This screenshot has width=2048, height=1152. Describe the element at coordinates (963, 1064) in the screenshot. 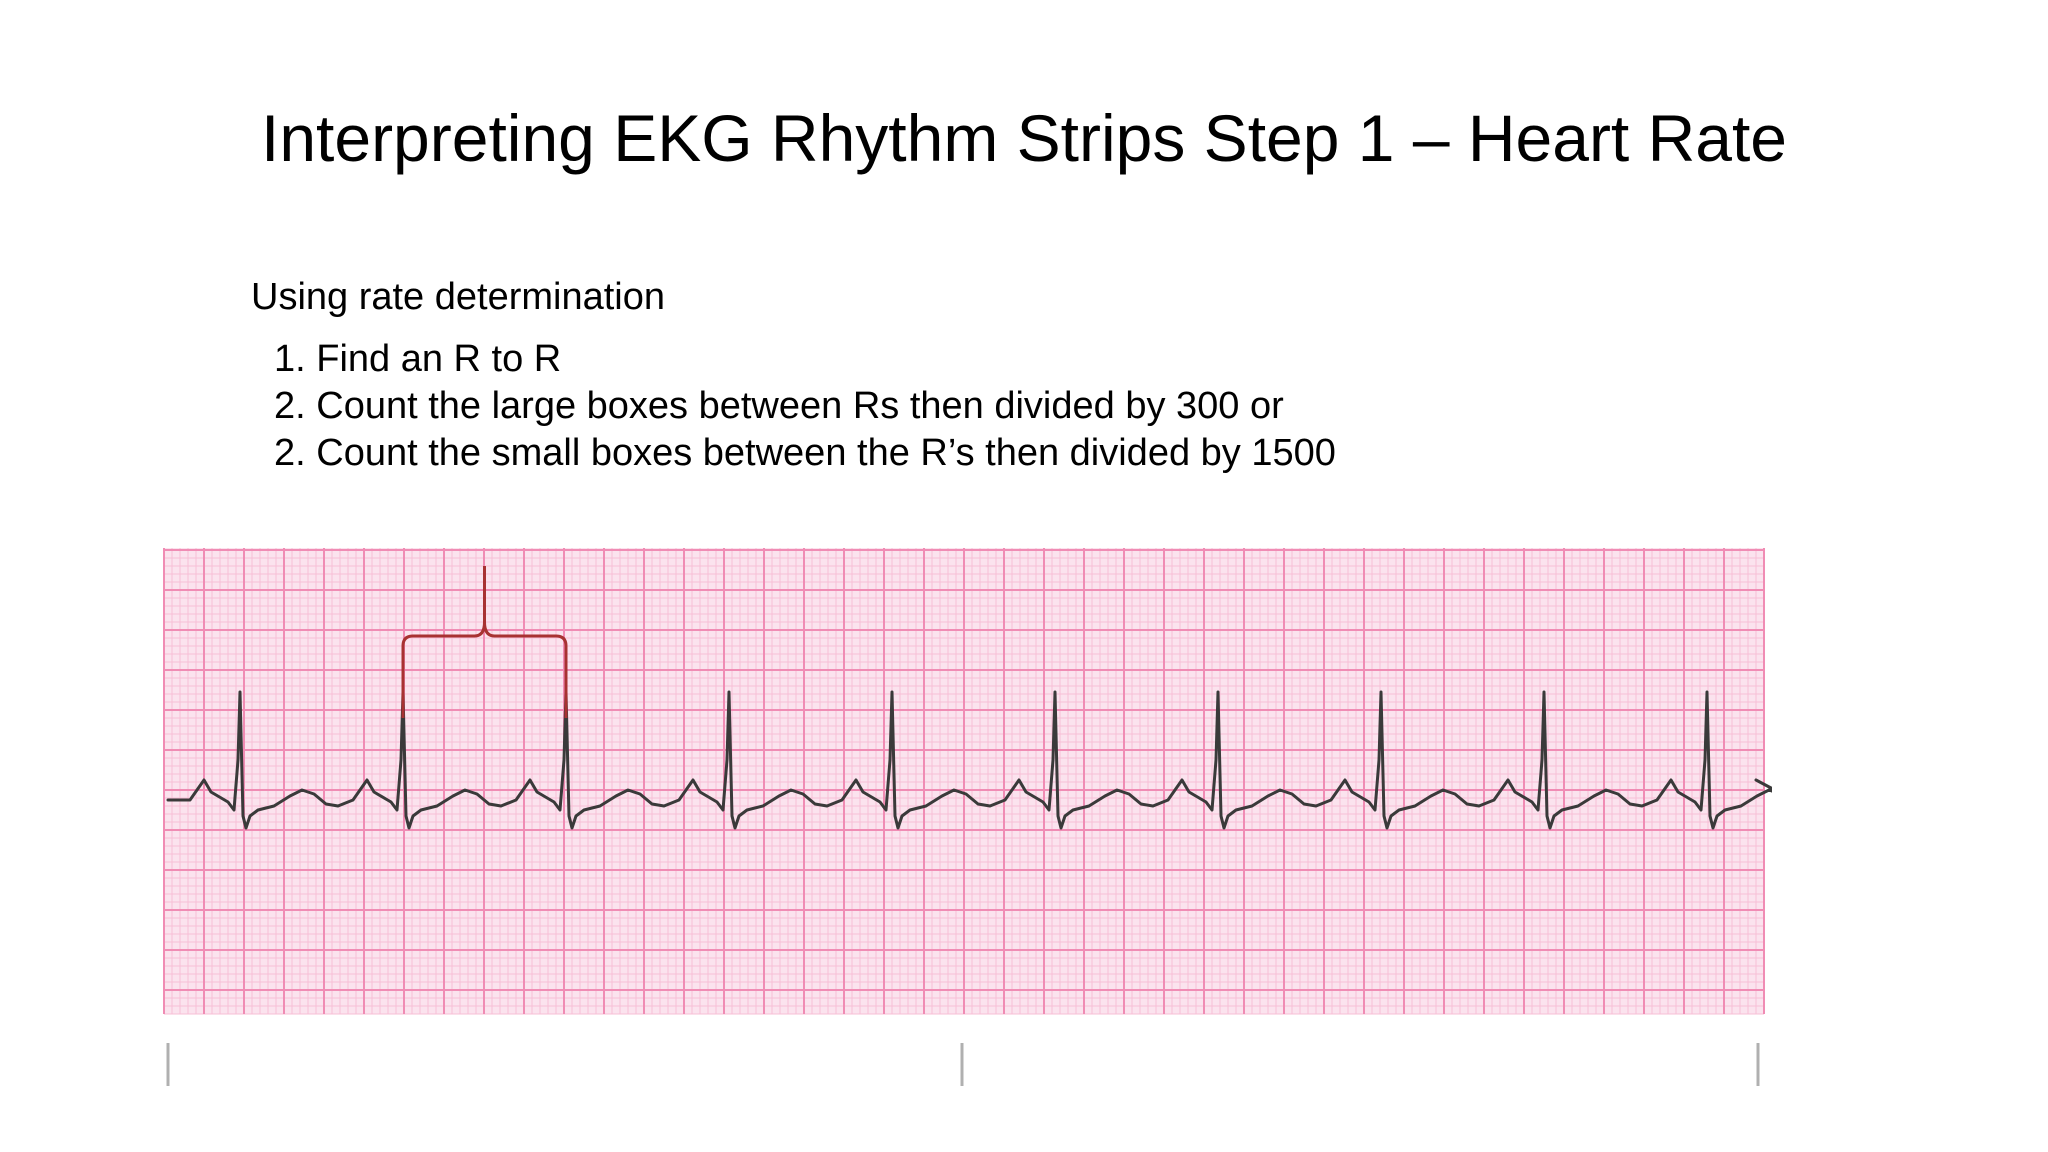

I see `ekg-time-marks` at that location.